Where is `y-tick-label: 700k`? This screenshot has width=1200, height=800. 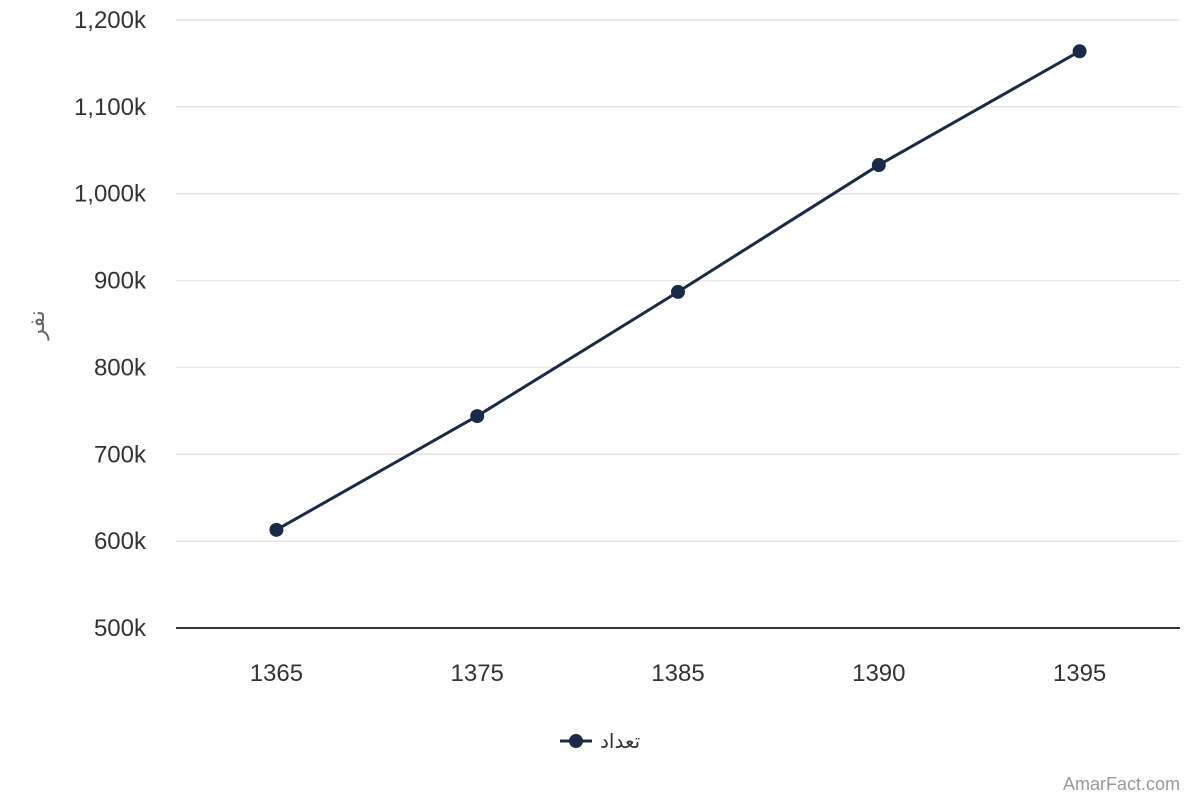
y-tick-label: 700k is located at coordinates (120, 454).